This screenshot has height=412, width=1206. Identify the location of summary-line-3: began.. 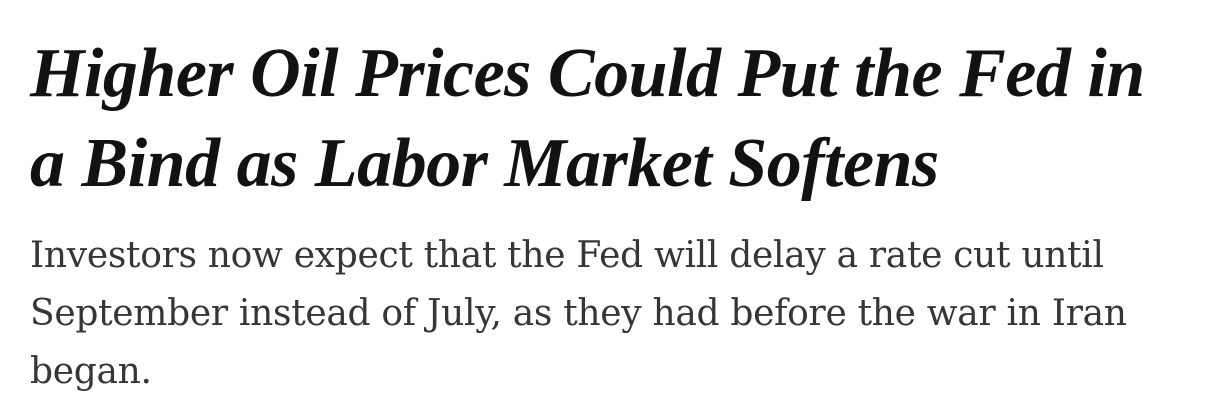
(91, 371).